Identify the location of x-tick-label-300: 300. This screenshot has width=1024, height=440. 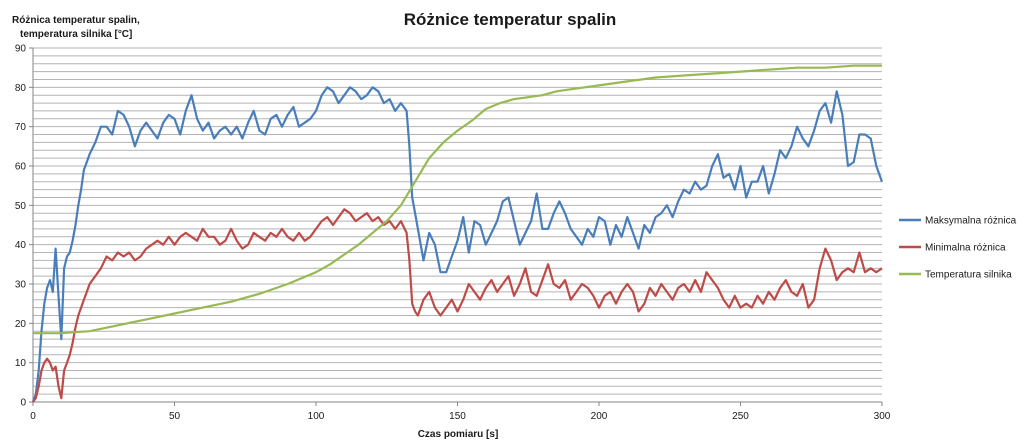
(882, 416).